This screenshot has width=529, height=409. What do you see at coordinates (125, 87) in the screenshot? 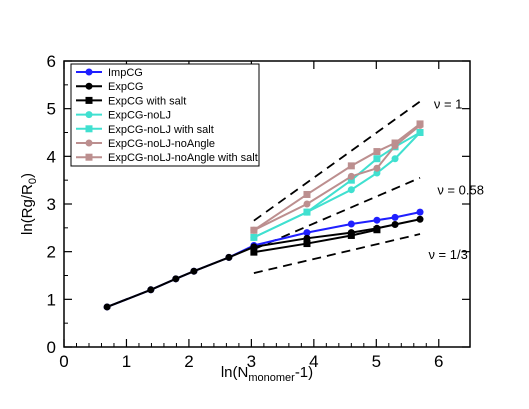
I see `legend-label-1: ExpCG` at bounding box center [125, 87].